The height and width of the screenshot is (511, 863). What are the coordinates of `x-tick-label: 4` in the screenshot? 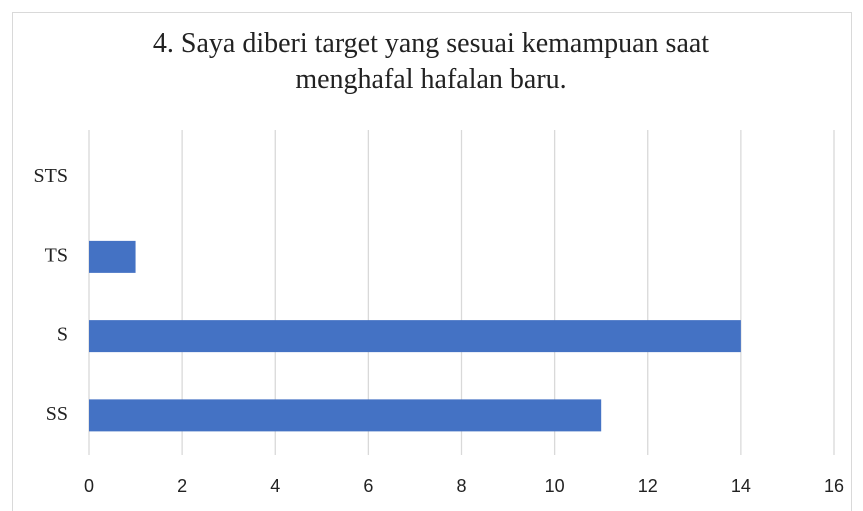 It's located at (275, 486).